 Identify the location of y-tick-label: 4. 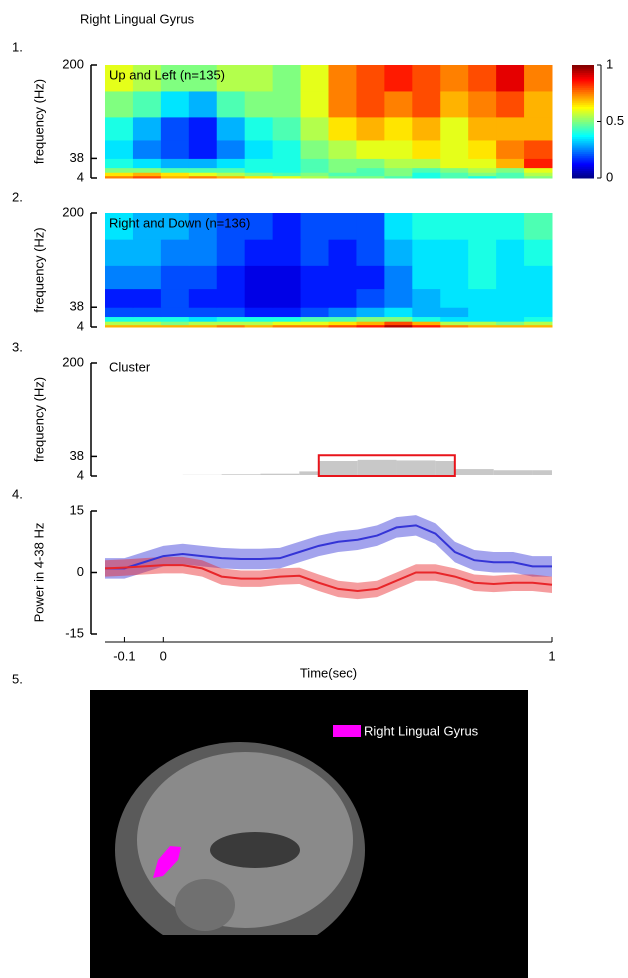
(80, 325).